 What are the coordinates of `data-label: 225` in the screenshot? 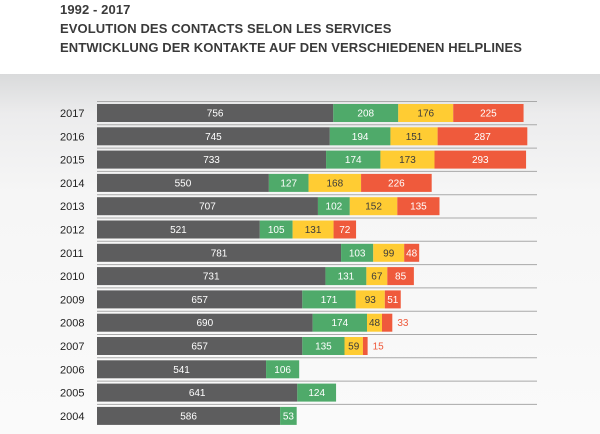 It's located at (488, 114).